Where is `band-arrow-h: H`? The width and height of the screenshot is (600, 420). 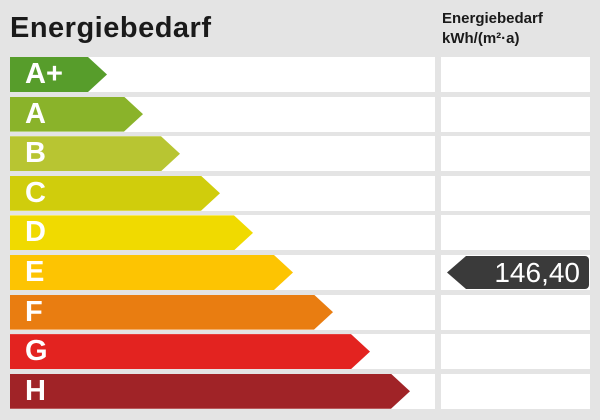
band-arrow-h: H is located at coordinates (210, 391).